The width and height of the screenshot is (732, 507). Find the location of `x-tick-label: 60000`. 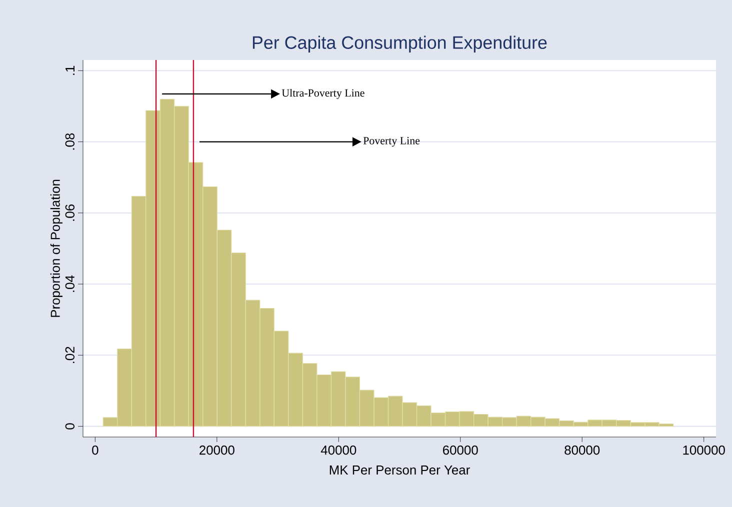

x-tick-label: 60000 is located at coordinates (460, 450).